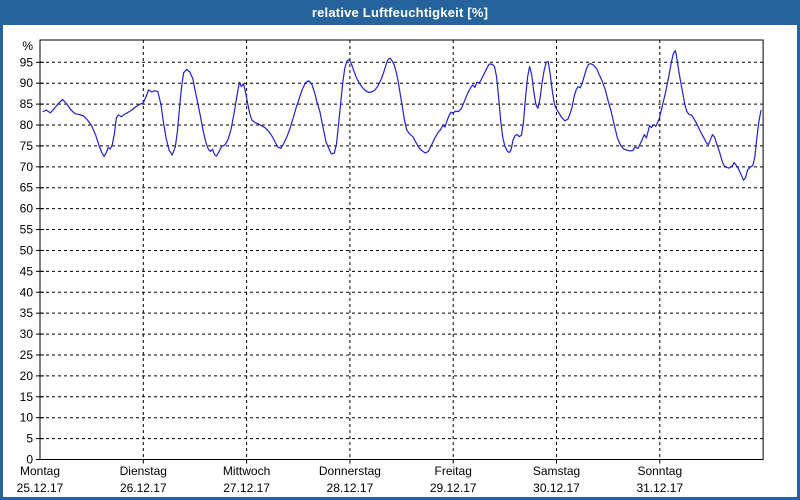 This screenshot has height=500, width=800. I want to click on day-date-label: 26.12.17, so click(143, 488).